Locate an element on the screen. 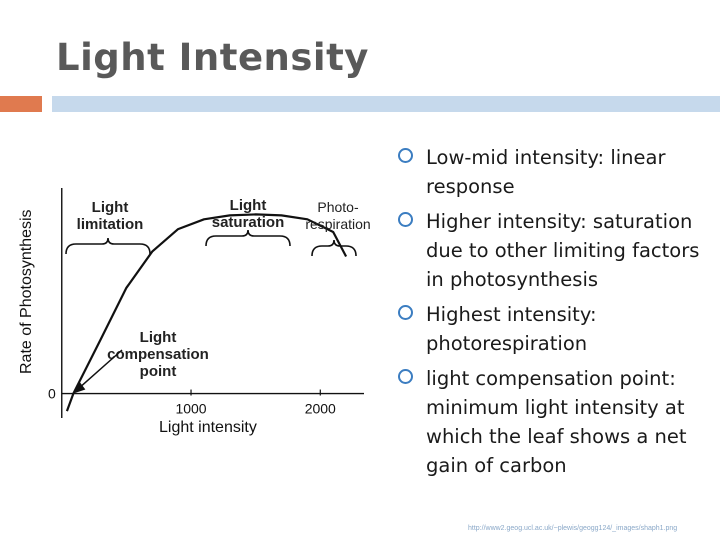 This screenshot has width=720, height=540. light-limitation-brace is located at coordinates (108, 246).